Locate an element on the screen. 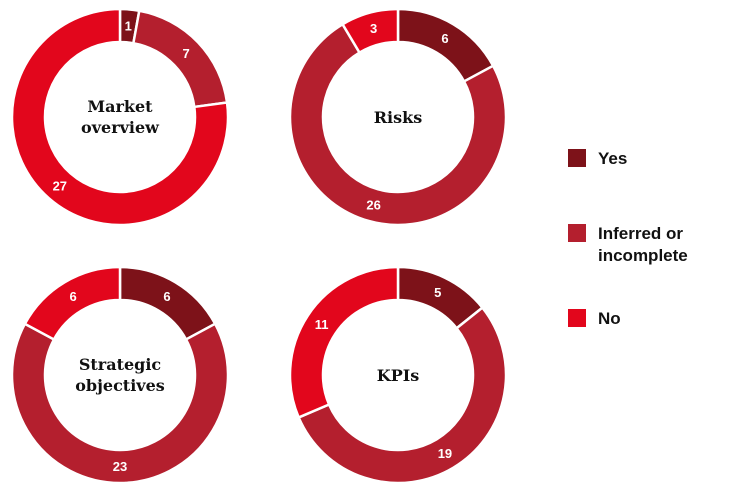 The width and height of the screenshot is (729, 495). segment-label: 27 is located at coordinates (60, 185).